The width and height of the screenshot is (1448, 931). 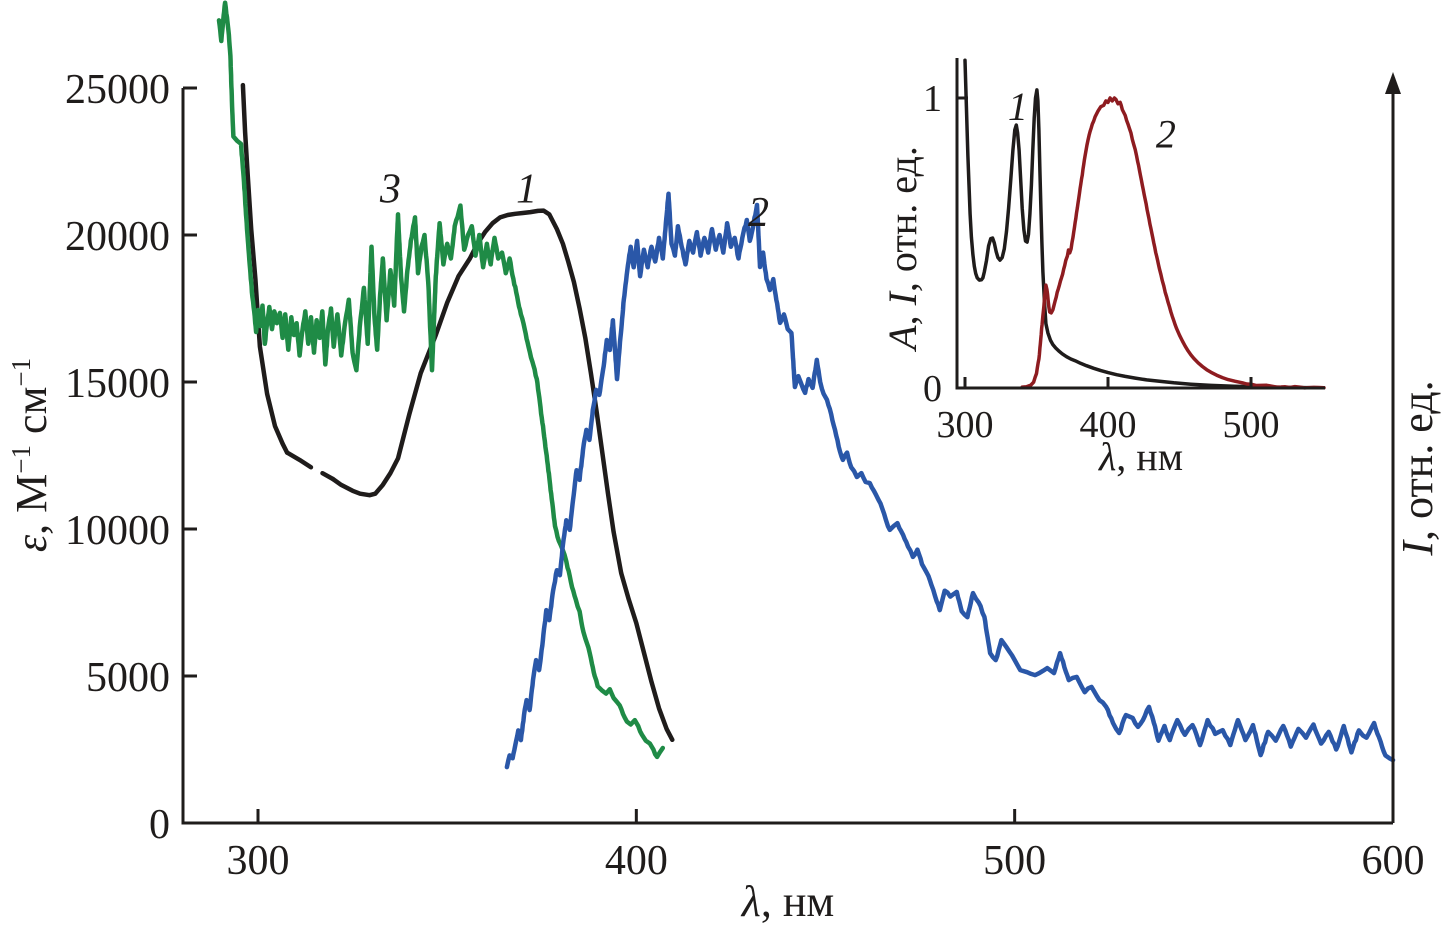 I want to click on main-x-tick-label: 400, so click(x=636, y=861).